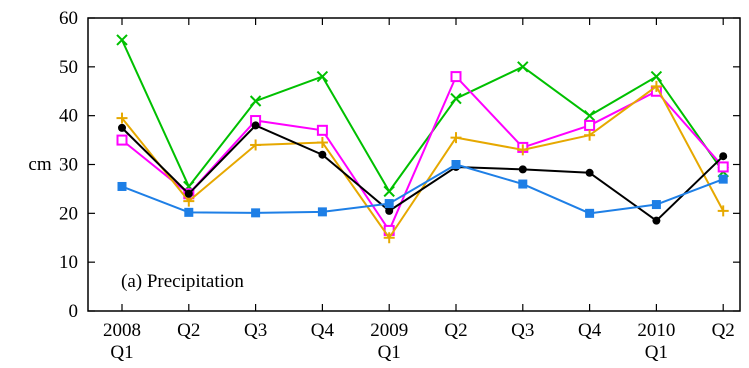  I want to click on y-tick-label-5: 50, so click(68, 67).